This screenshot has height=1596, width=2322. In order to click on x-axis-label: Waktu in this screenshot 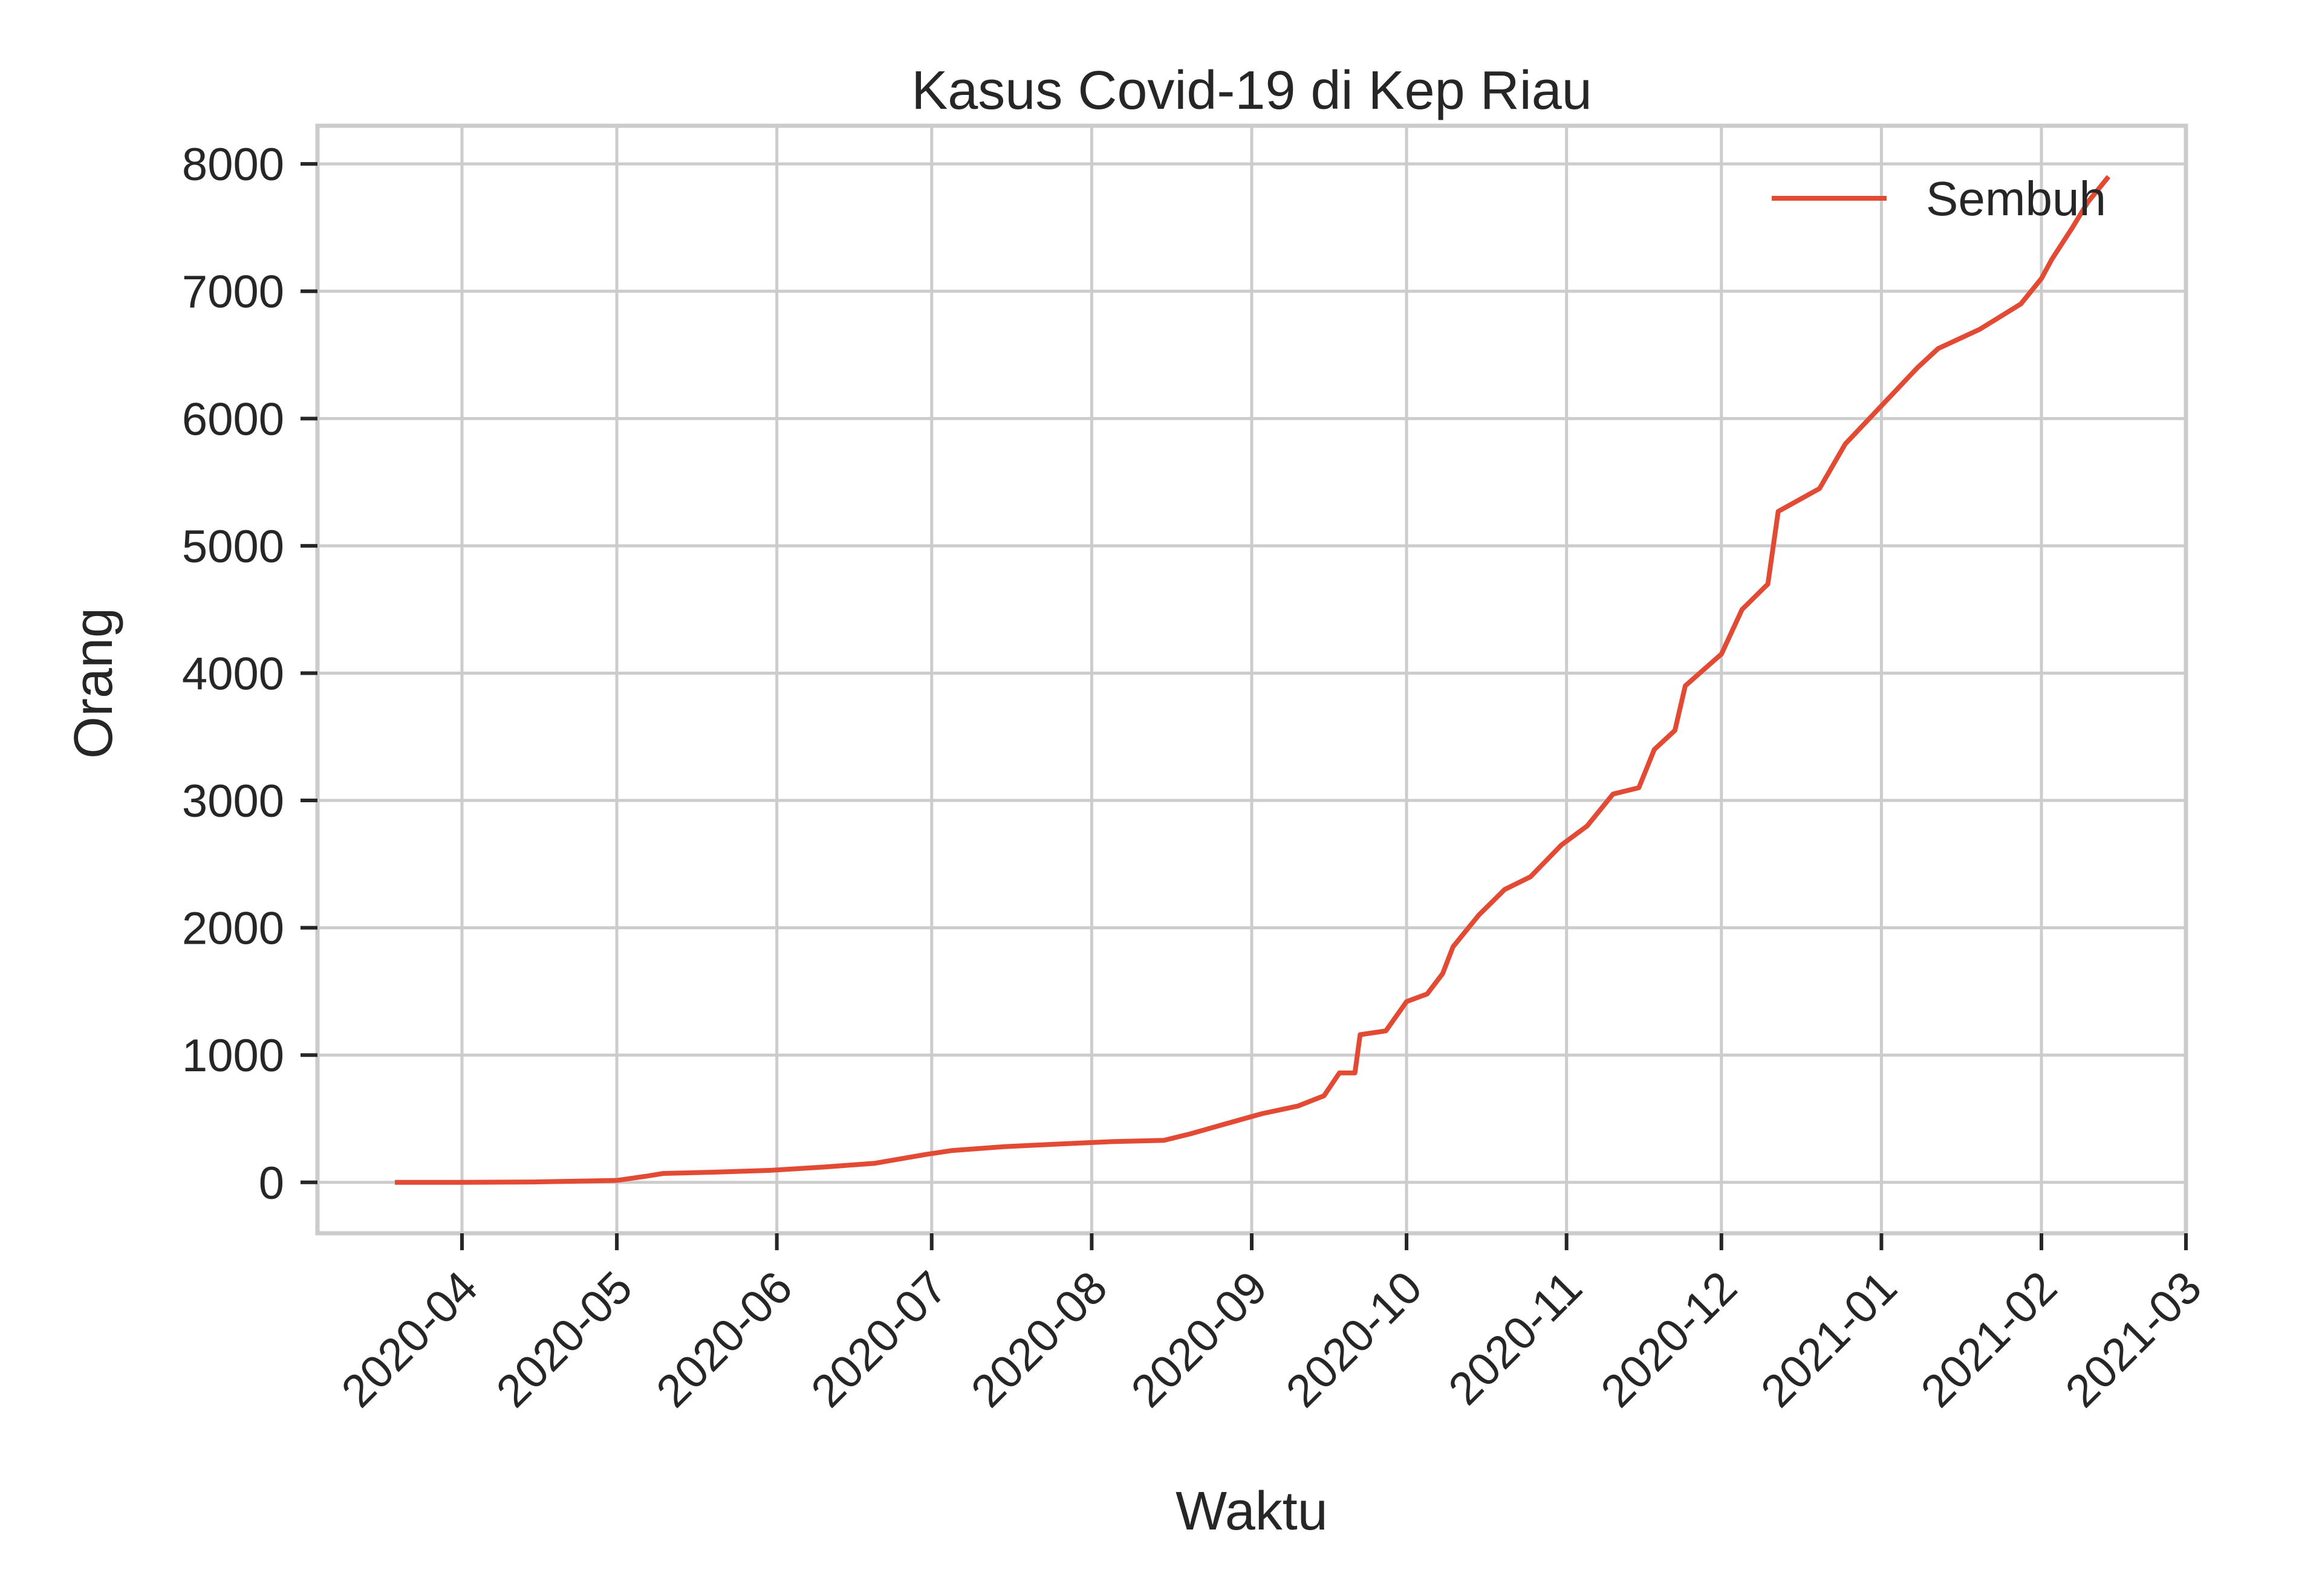, I will do `click(1252, 1511)`.